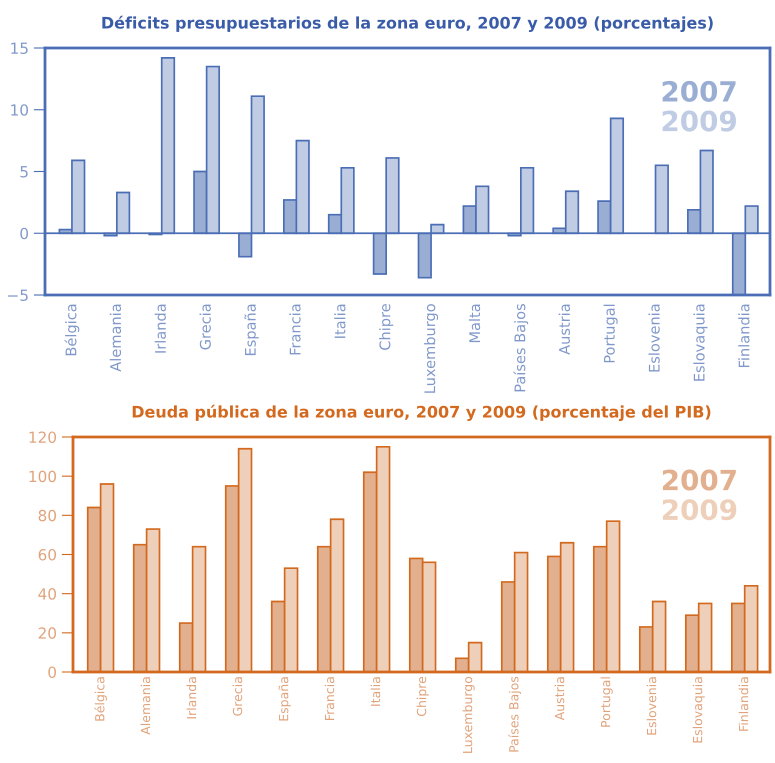 The height and width of the screenshot is (763, 775). What do you see at coordinates (47, 516) in the screenshot?
I see `y-tick-label: 80` at bounding box center [47, 516].